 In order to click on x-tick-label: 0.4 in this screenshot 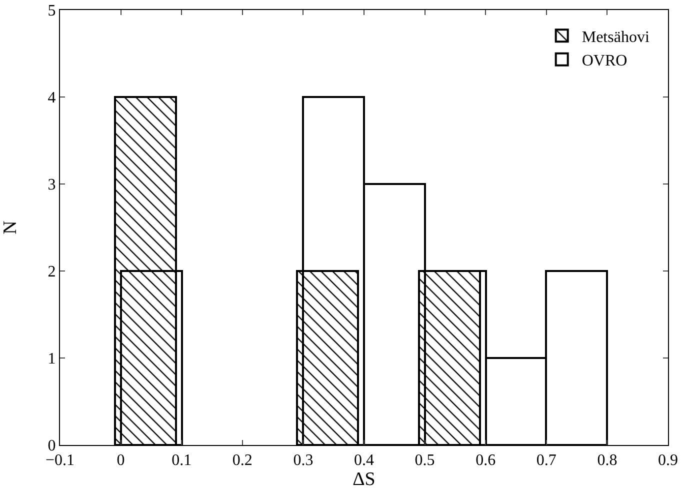, I will do `click(364, 461)`.